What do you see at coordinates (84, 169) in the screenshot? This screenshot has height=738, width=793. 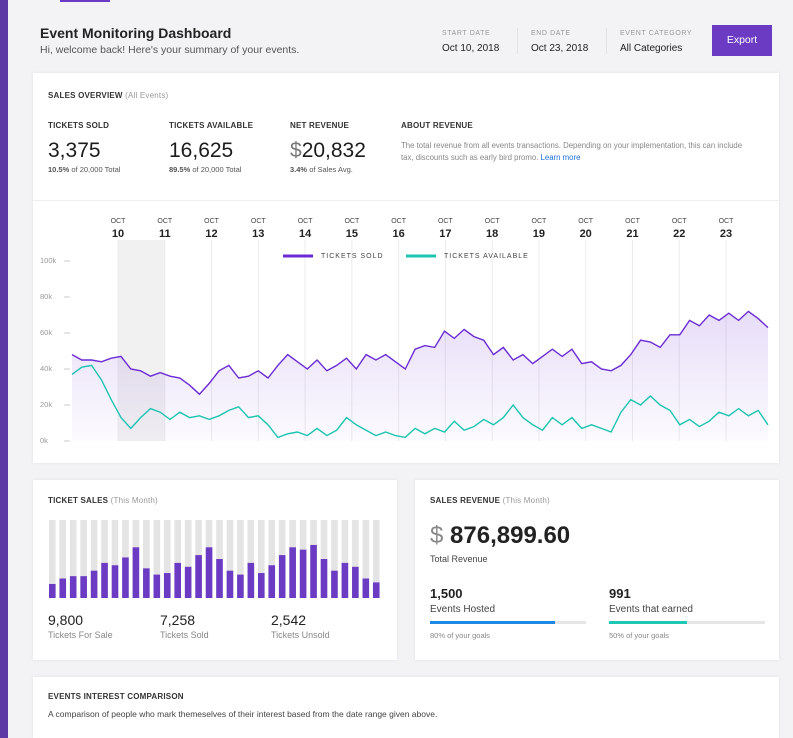 I see `stat-sub: 10.5% of 20,000 Total` at bounding box center [84, 169].